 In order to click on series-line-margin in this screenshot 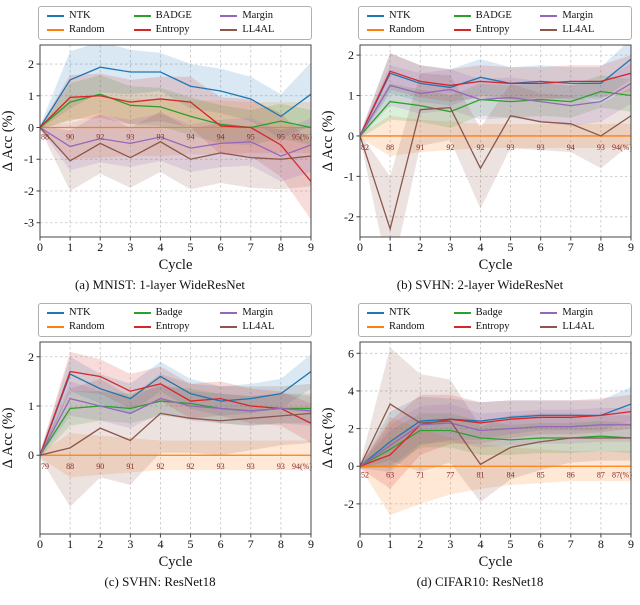, I will do `click(495, 444)`.